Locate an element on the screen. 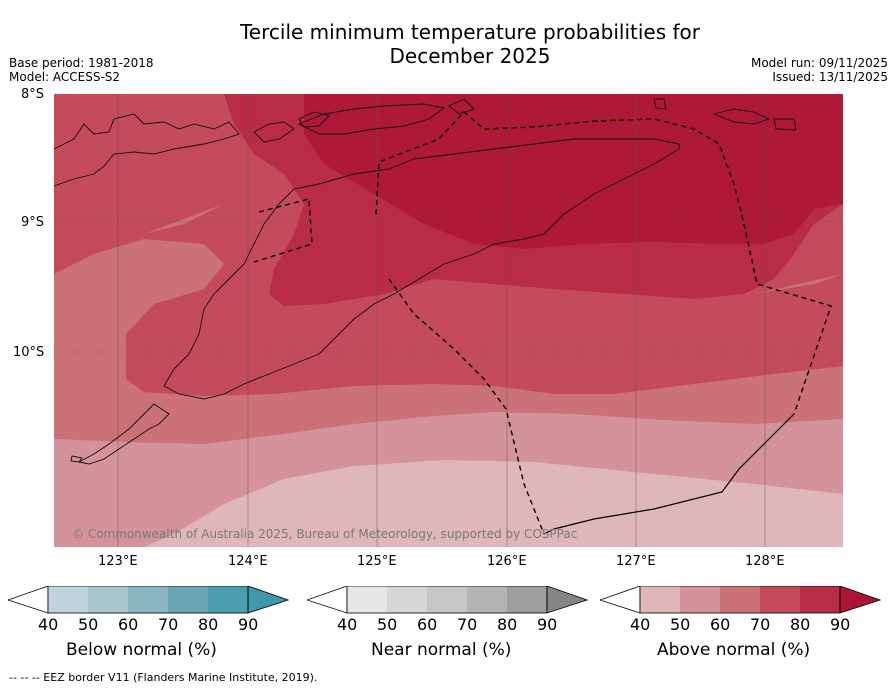 The image size is (896, 690). island-east-b is located at coordinates (785, 124).